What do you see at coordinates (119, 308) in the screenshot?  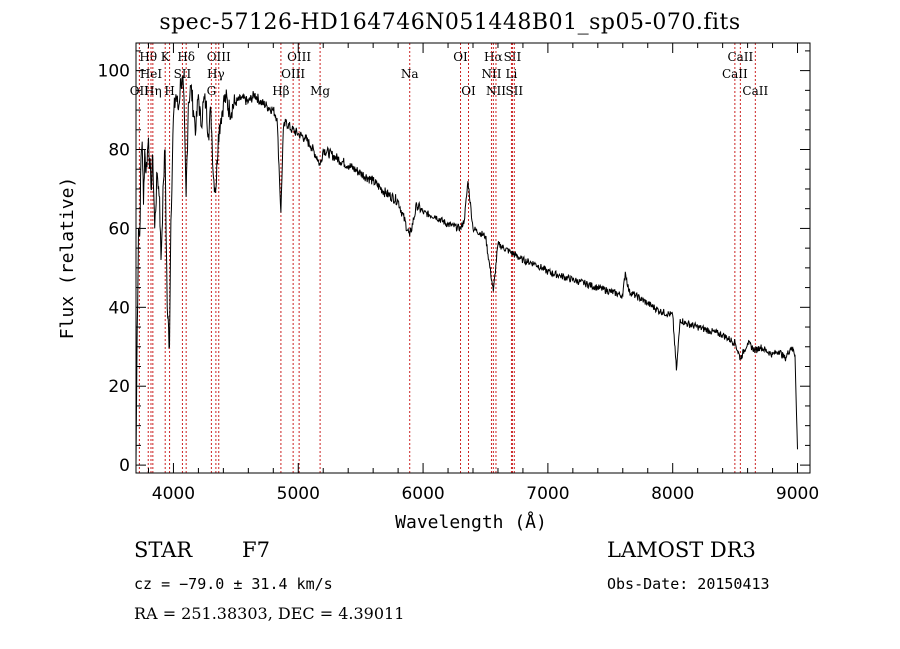 I see `y-tick-label: 40` at bounding box center [119, 308].